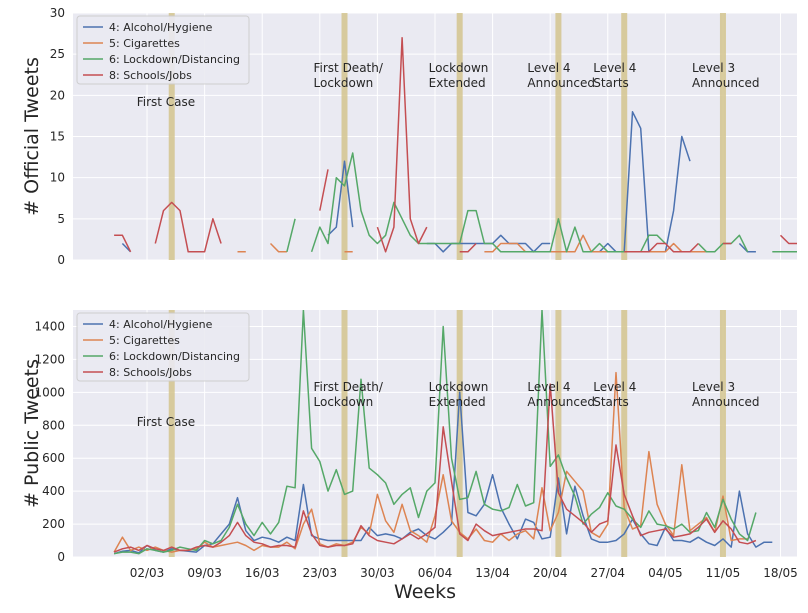 This screenshot has height=613, width=808. What do you see at coordinates (377, 573) in the screenshot?
I see `x-tick-label: 30/03` at bounding box center [377, 573].